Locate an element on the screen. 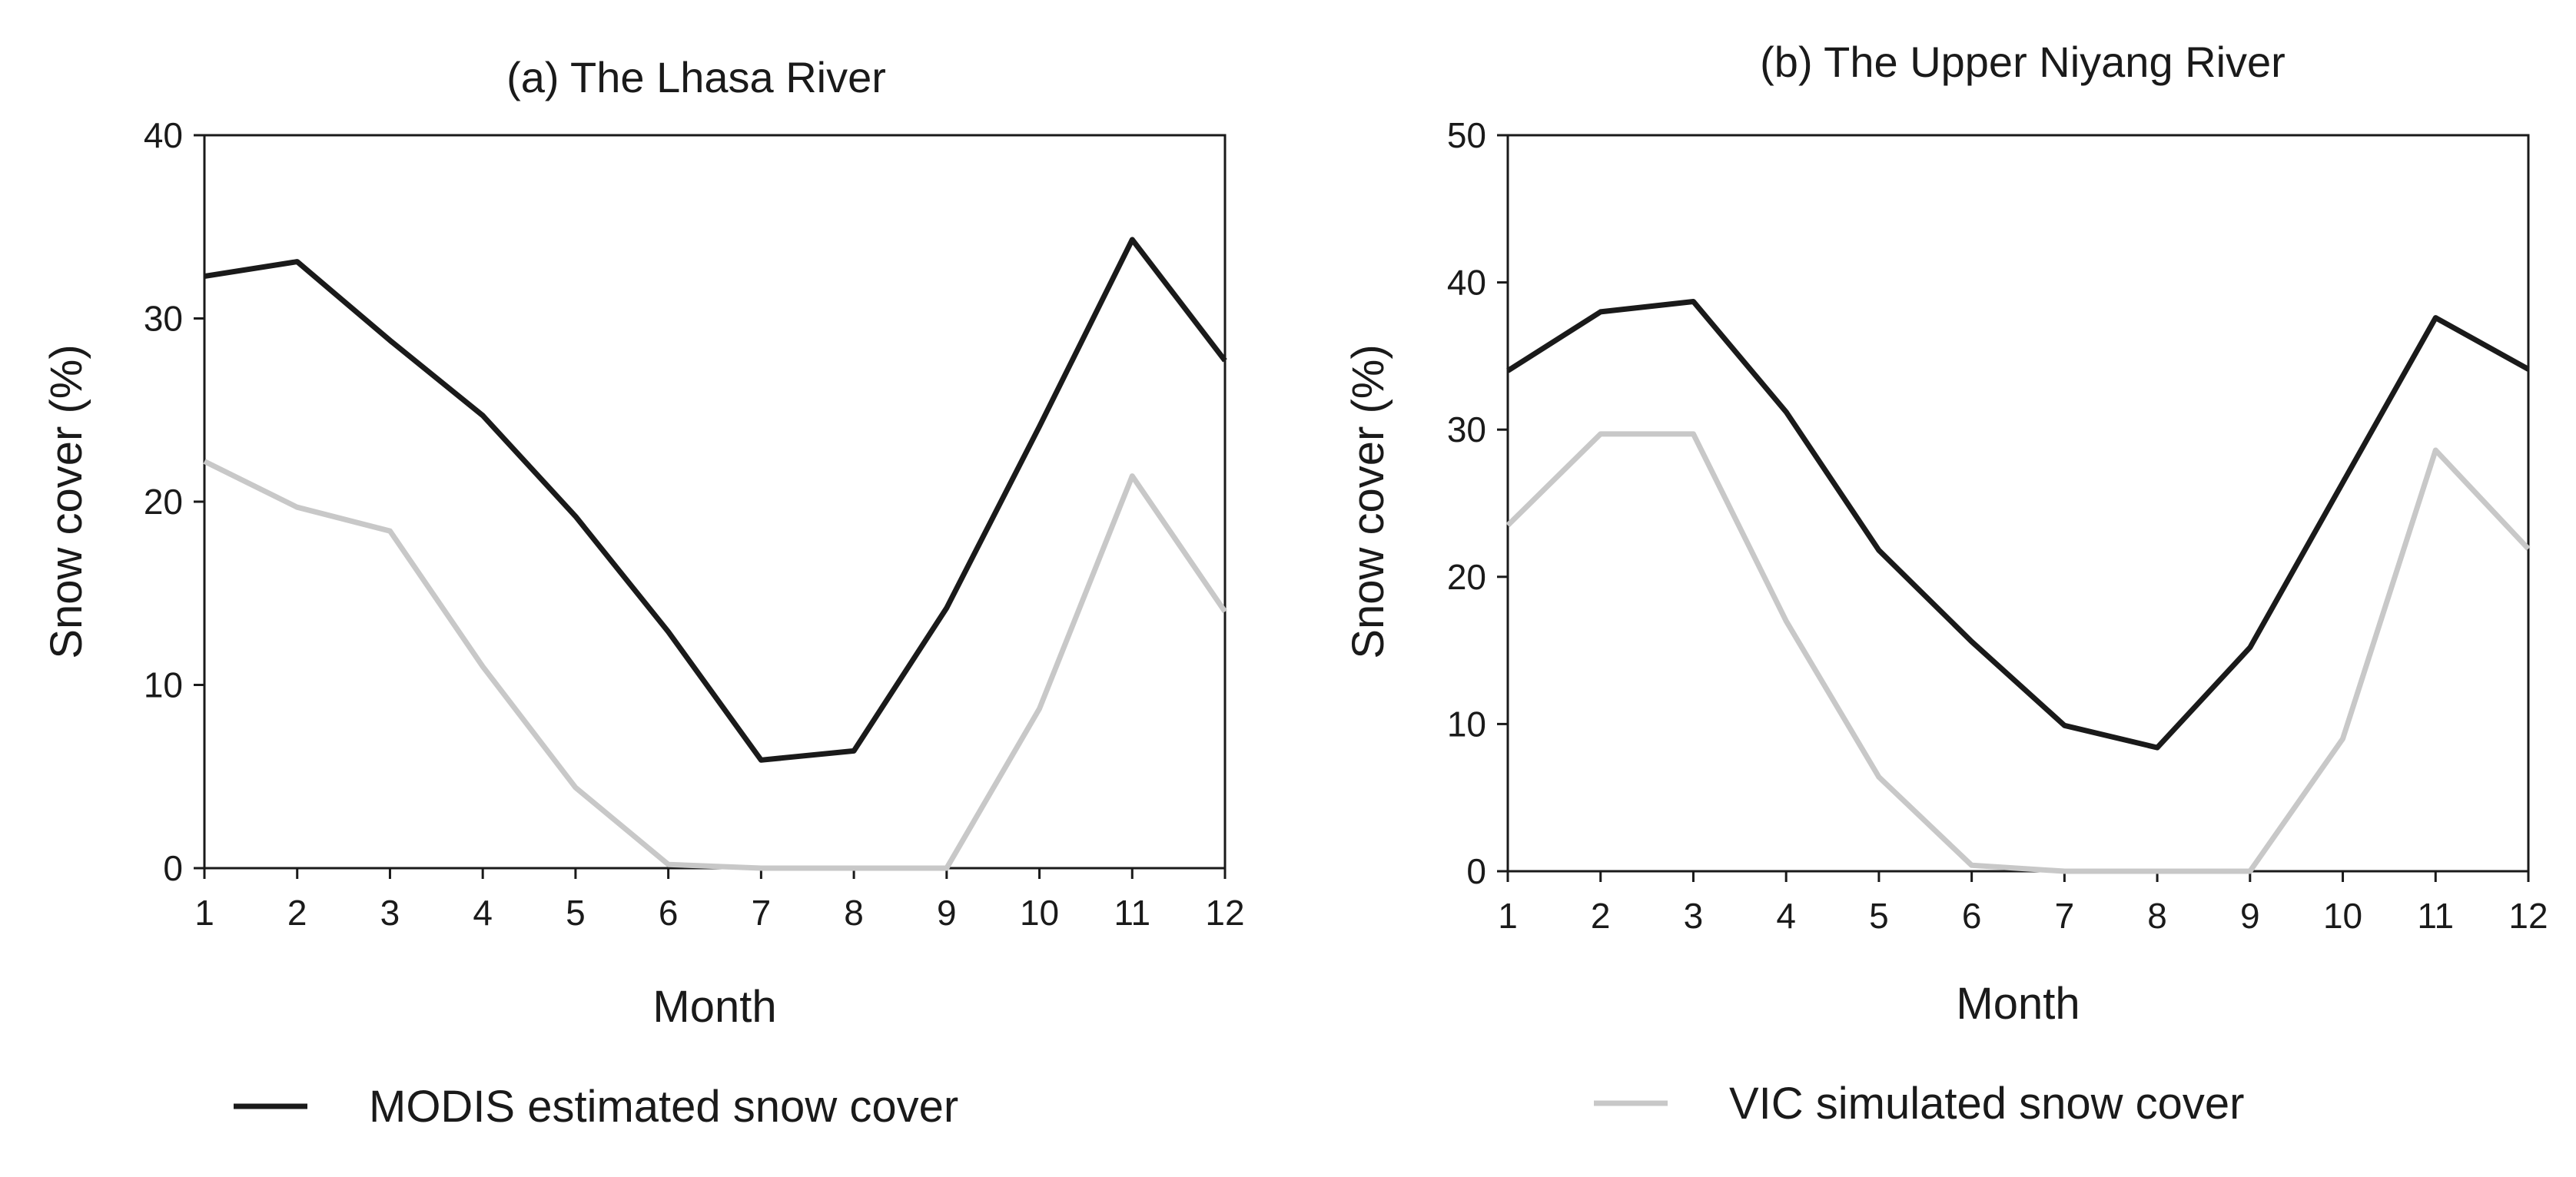 The width and height of the screenshot is (2576, 1177). legend-label: MODIS estimated snow cover is located at coordinates (663, 1107).